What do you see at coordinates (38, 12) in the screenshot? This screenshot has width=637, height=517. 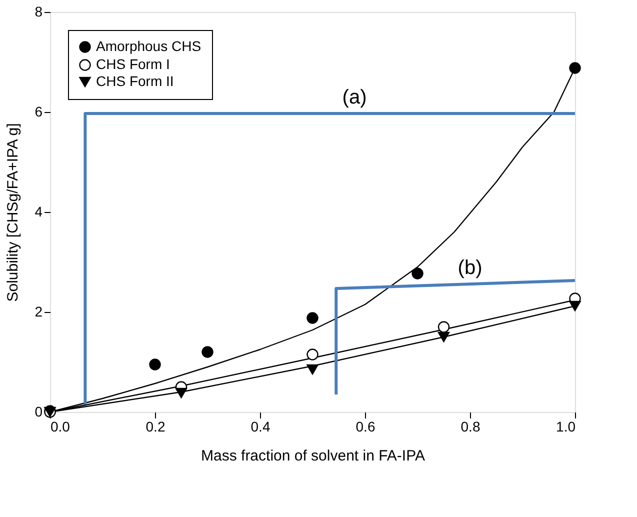 I see `y-tick-label: 8` at bounding box center [38, 12].